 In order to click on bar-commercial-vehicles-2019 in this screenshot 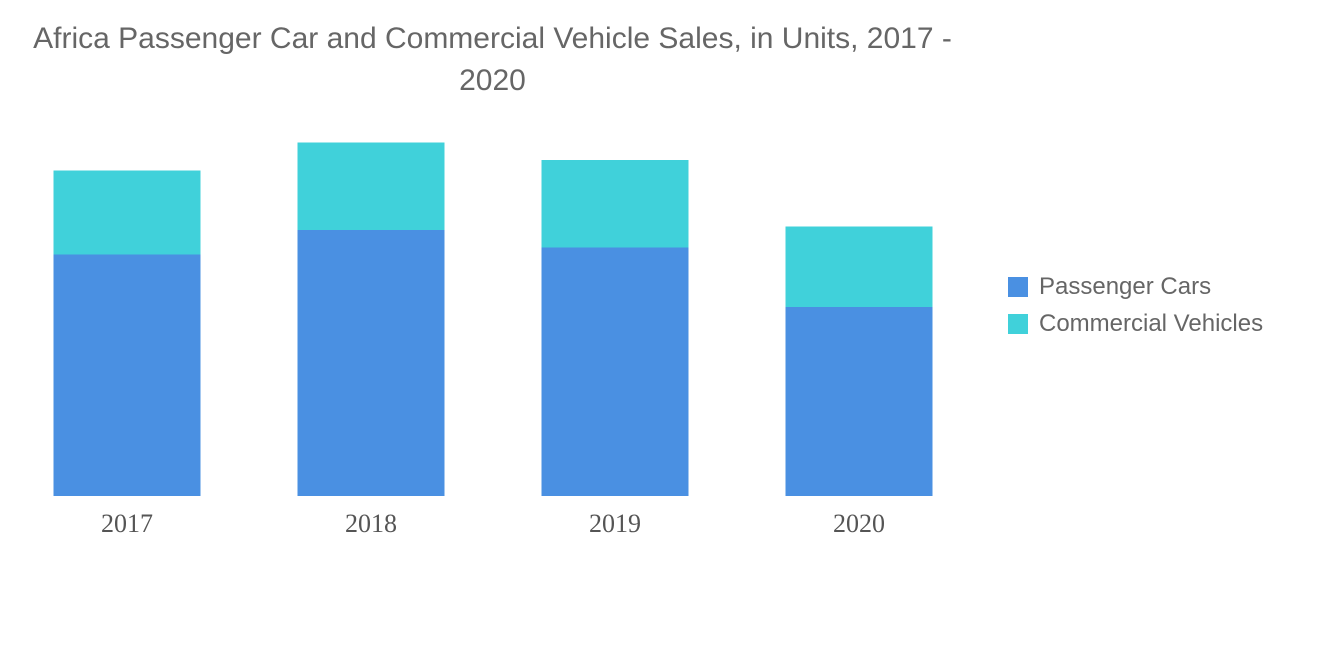, I will do `click(615, 204)`.